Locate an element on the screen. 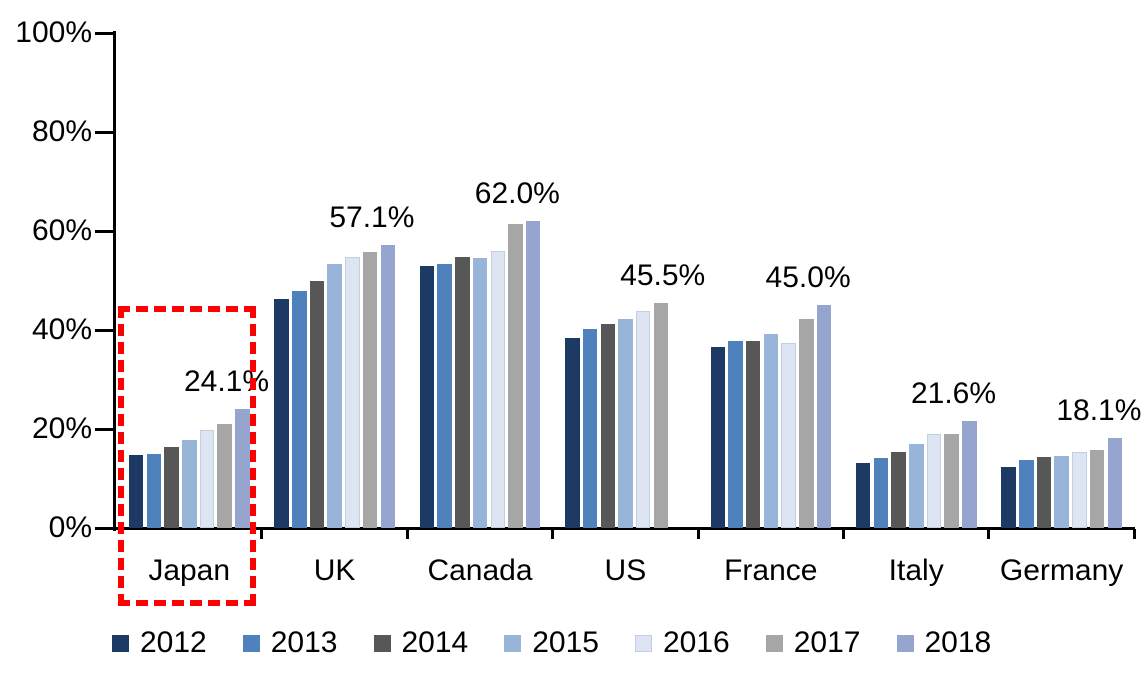  bar-us-2013 is located at coordinates (590, 428).